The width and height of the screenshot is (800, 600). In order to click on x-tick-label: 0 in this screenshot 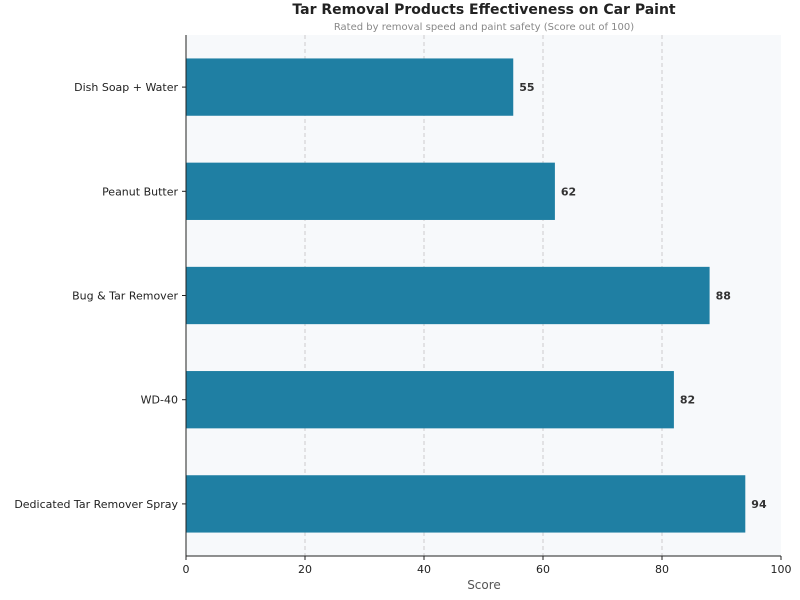, I will do `click(186, 569)`.